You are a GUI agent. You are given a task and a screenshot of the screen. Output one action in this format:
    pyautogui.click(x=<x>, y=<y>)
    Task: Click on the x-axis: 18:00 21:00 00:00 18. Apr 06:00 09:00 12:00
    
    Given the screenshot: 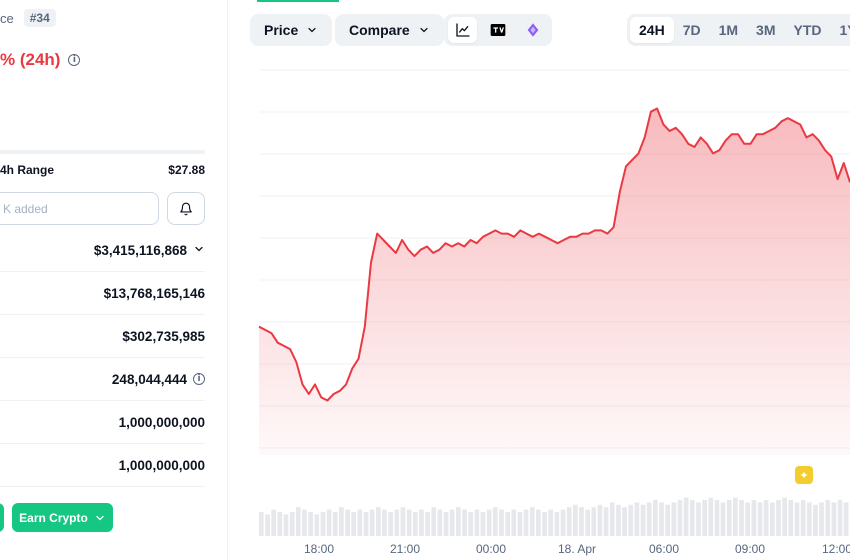 What is the action you would take?
    pyautogui.click(x=577, y=549)
    